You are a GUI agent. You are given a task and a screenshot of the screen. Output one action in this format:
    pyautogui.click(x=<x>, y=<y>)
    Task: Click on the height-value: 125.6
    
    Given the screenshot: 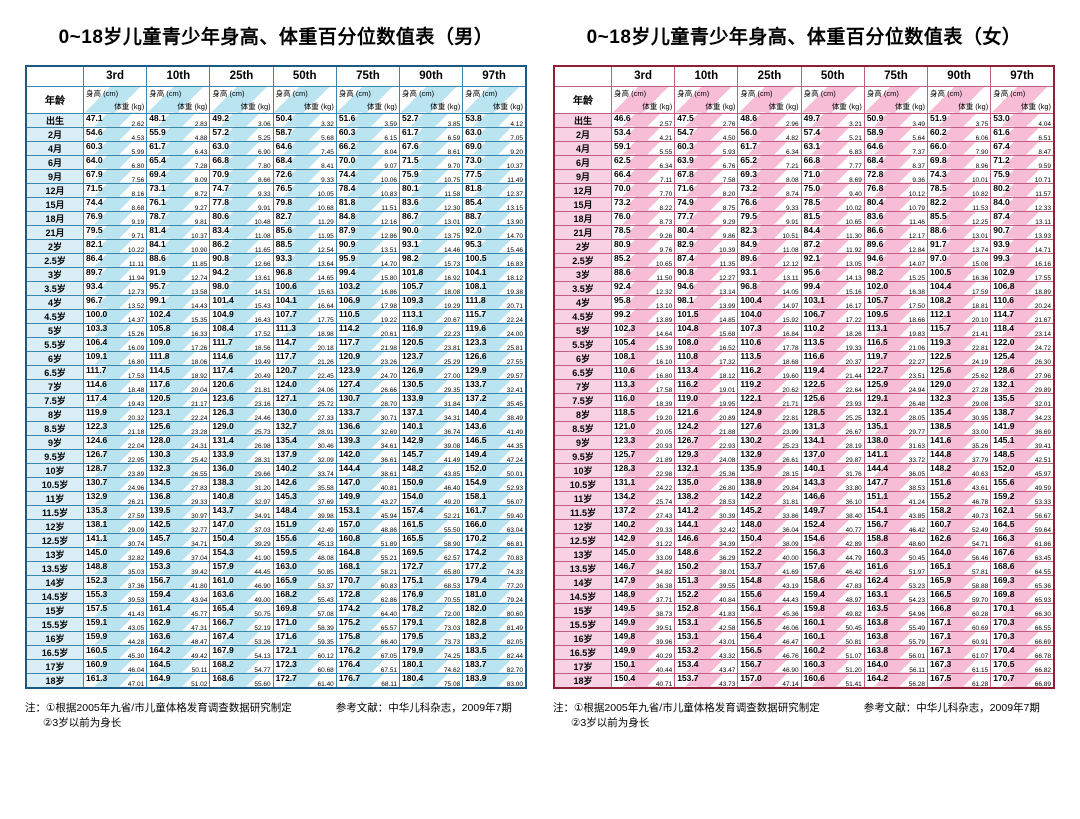 What is the action you would take?
    pyautogui.click(x=160, y=425)
    